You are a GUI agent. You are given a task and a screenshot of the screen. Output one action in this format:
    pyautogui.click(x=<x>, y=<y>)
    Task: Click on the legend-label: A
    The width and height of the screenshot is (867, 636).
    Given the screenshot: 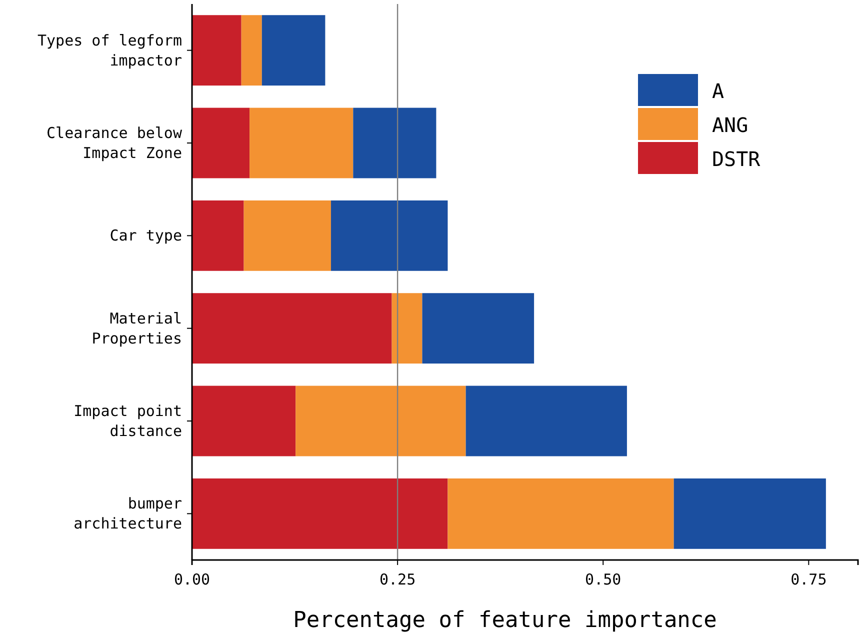 What is the action you would take?
    pyautogui.click(x=718, y=91)
    